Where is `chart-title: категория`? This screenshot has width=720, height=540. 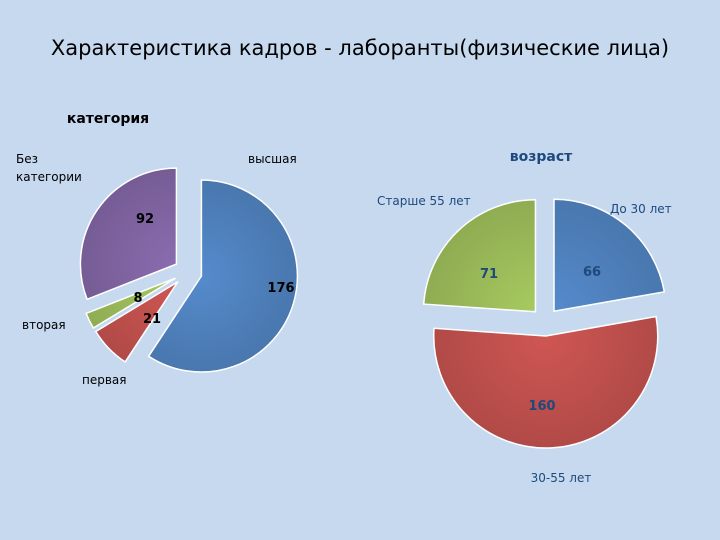
chart-title: категория is located at coordinates (108, 119).